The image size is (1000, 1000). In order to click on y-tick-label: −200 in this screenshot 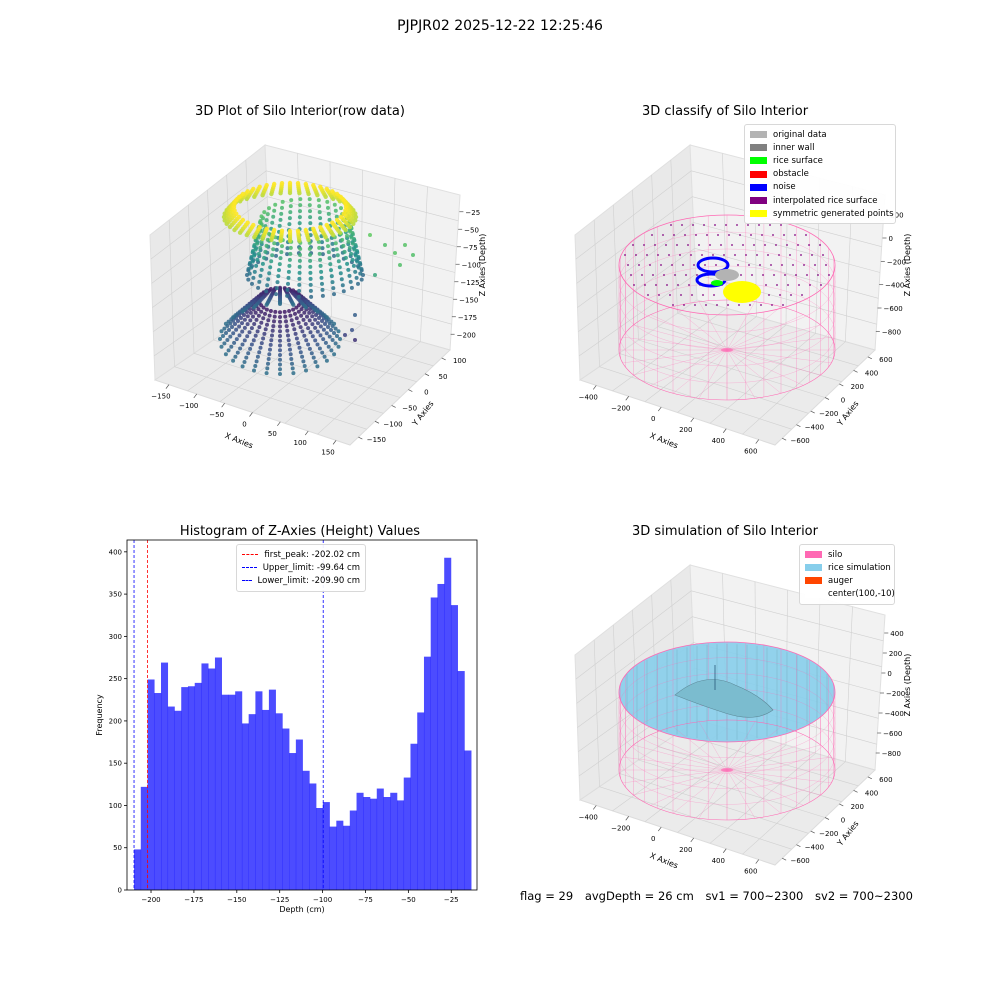, I will do `click(828, 834)`.